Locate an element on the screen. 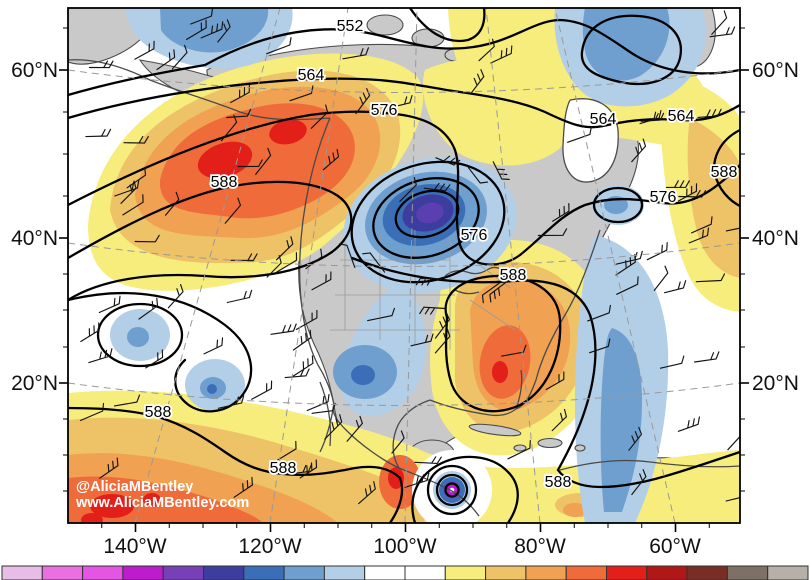  arctic-island is located at coordinates (385, 25).